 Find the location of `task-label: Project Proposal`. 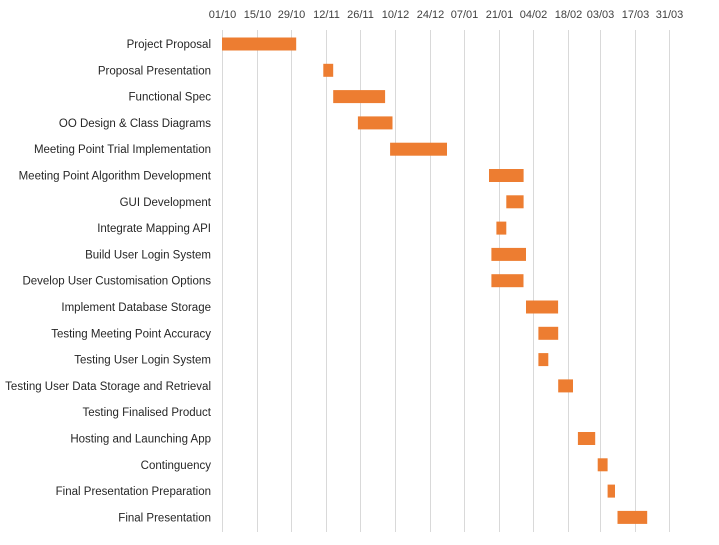

task-label: Project Proposal is located at coordinates (169, 45).